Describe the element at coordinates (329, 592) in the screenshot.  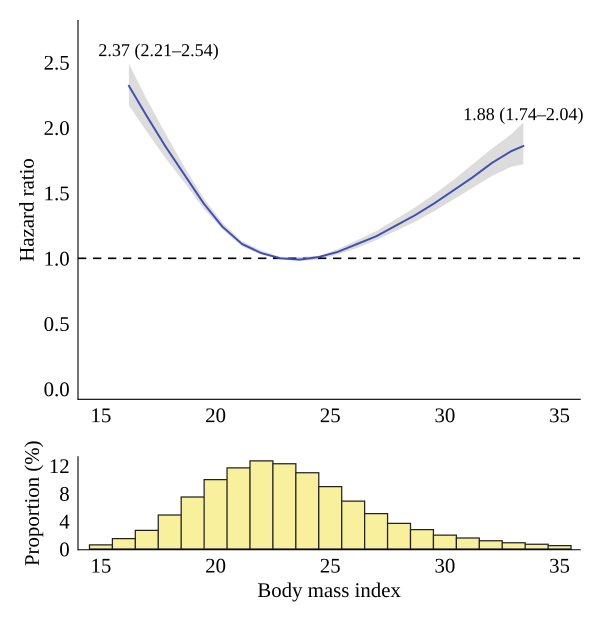
I see `x-axis-title: Body mass index` at that location.